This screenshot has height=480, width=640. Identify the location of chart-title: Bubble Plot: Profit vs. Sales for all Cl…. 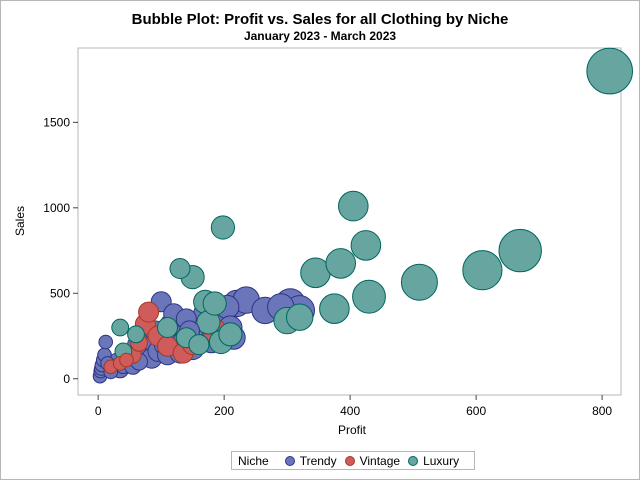
(320, 19).